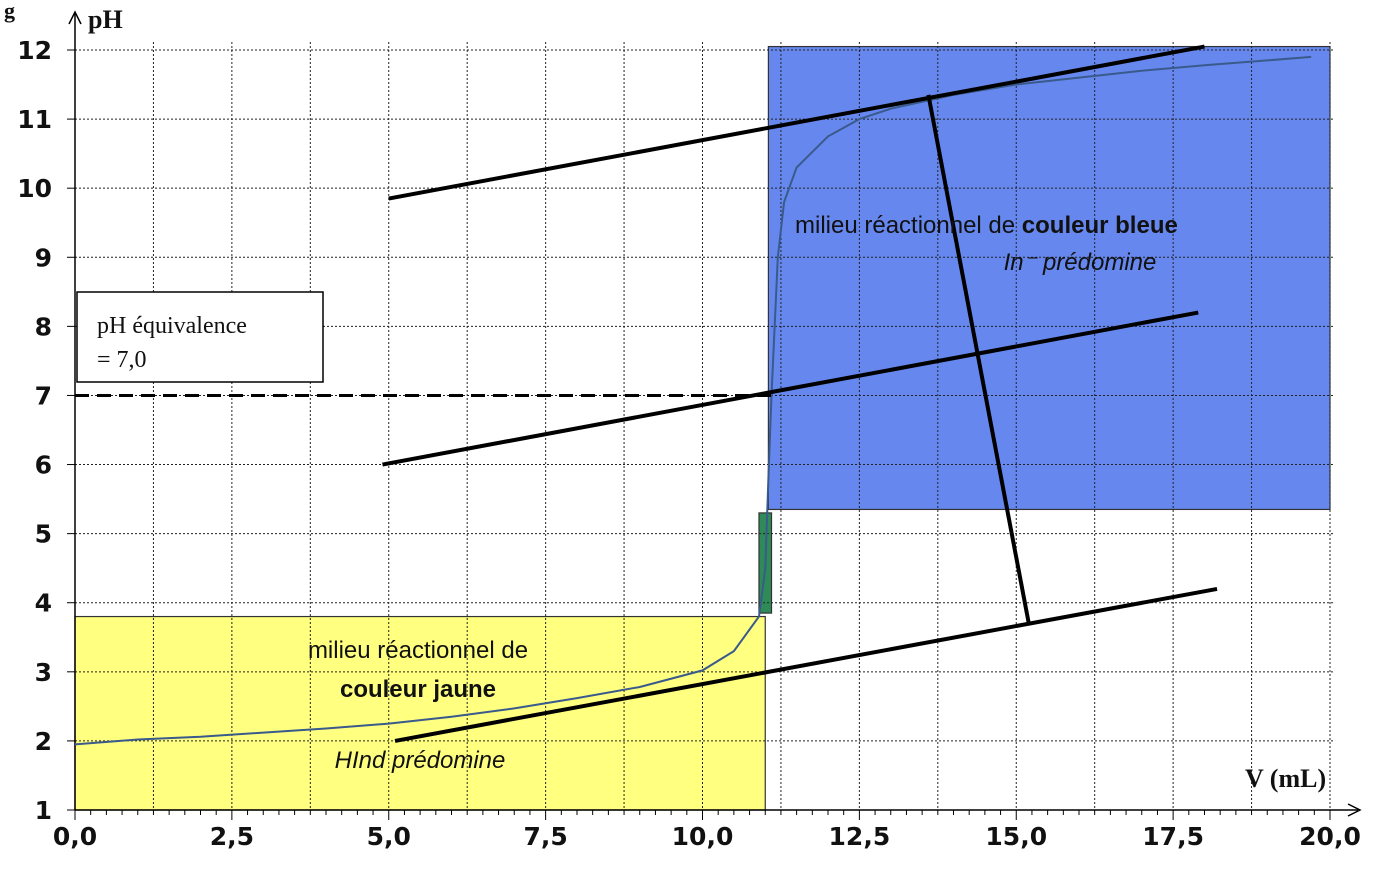 This screenshot has height=872, width=1389. I want to click on yellow-zone-line3: HInd prédomine, so click(420, 760).